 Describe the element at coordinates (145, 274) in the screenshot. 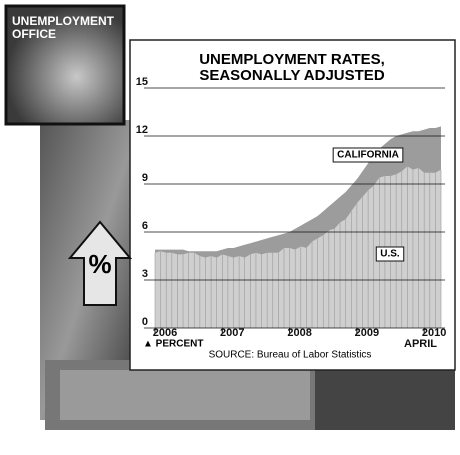

I see `y-tick-label: 3` at that location.